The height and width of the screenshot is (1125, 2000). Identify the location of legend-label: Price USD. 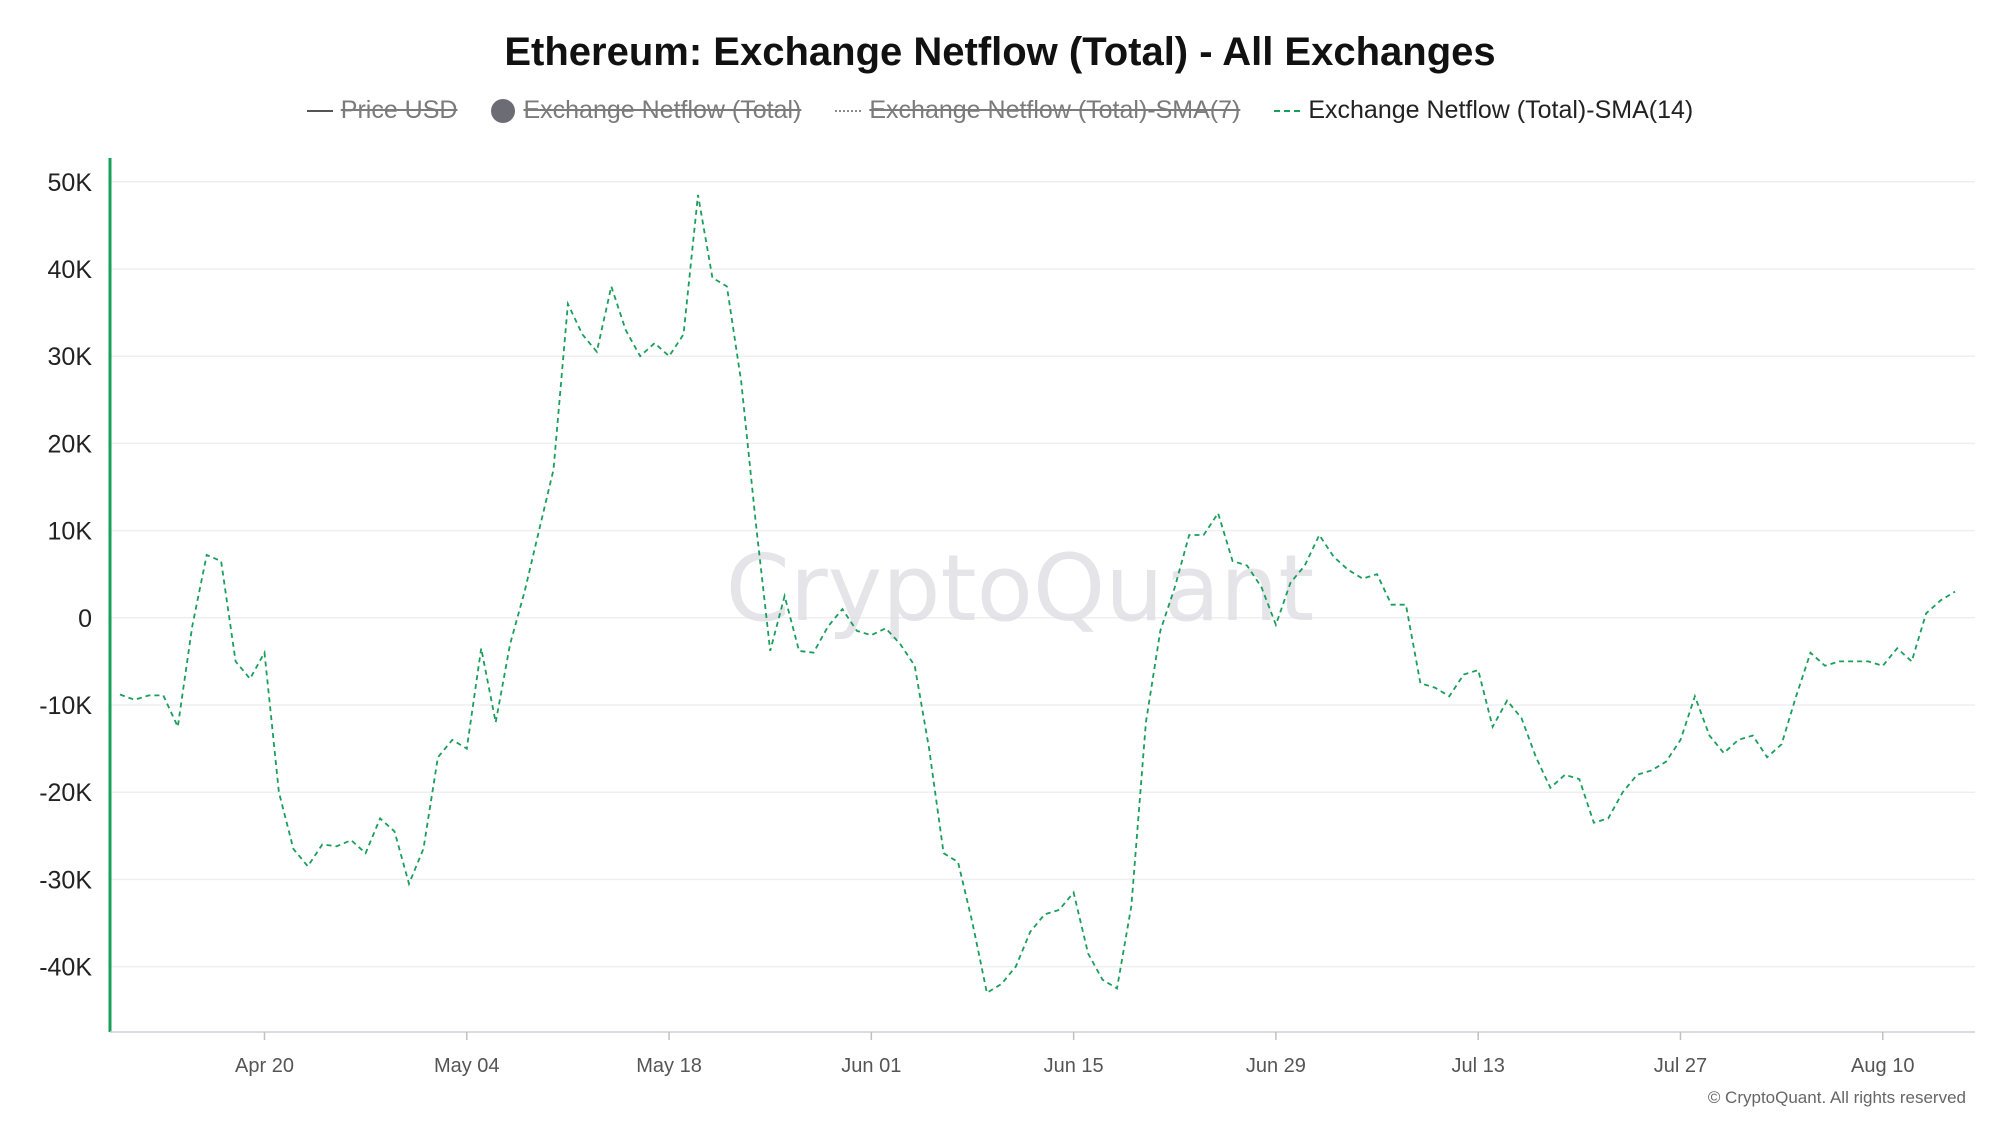
(399, 110).